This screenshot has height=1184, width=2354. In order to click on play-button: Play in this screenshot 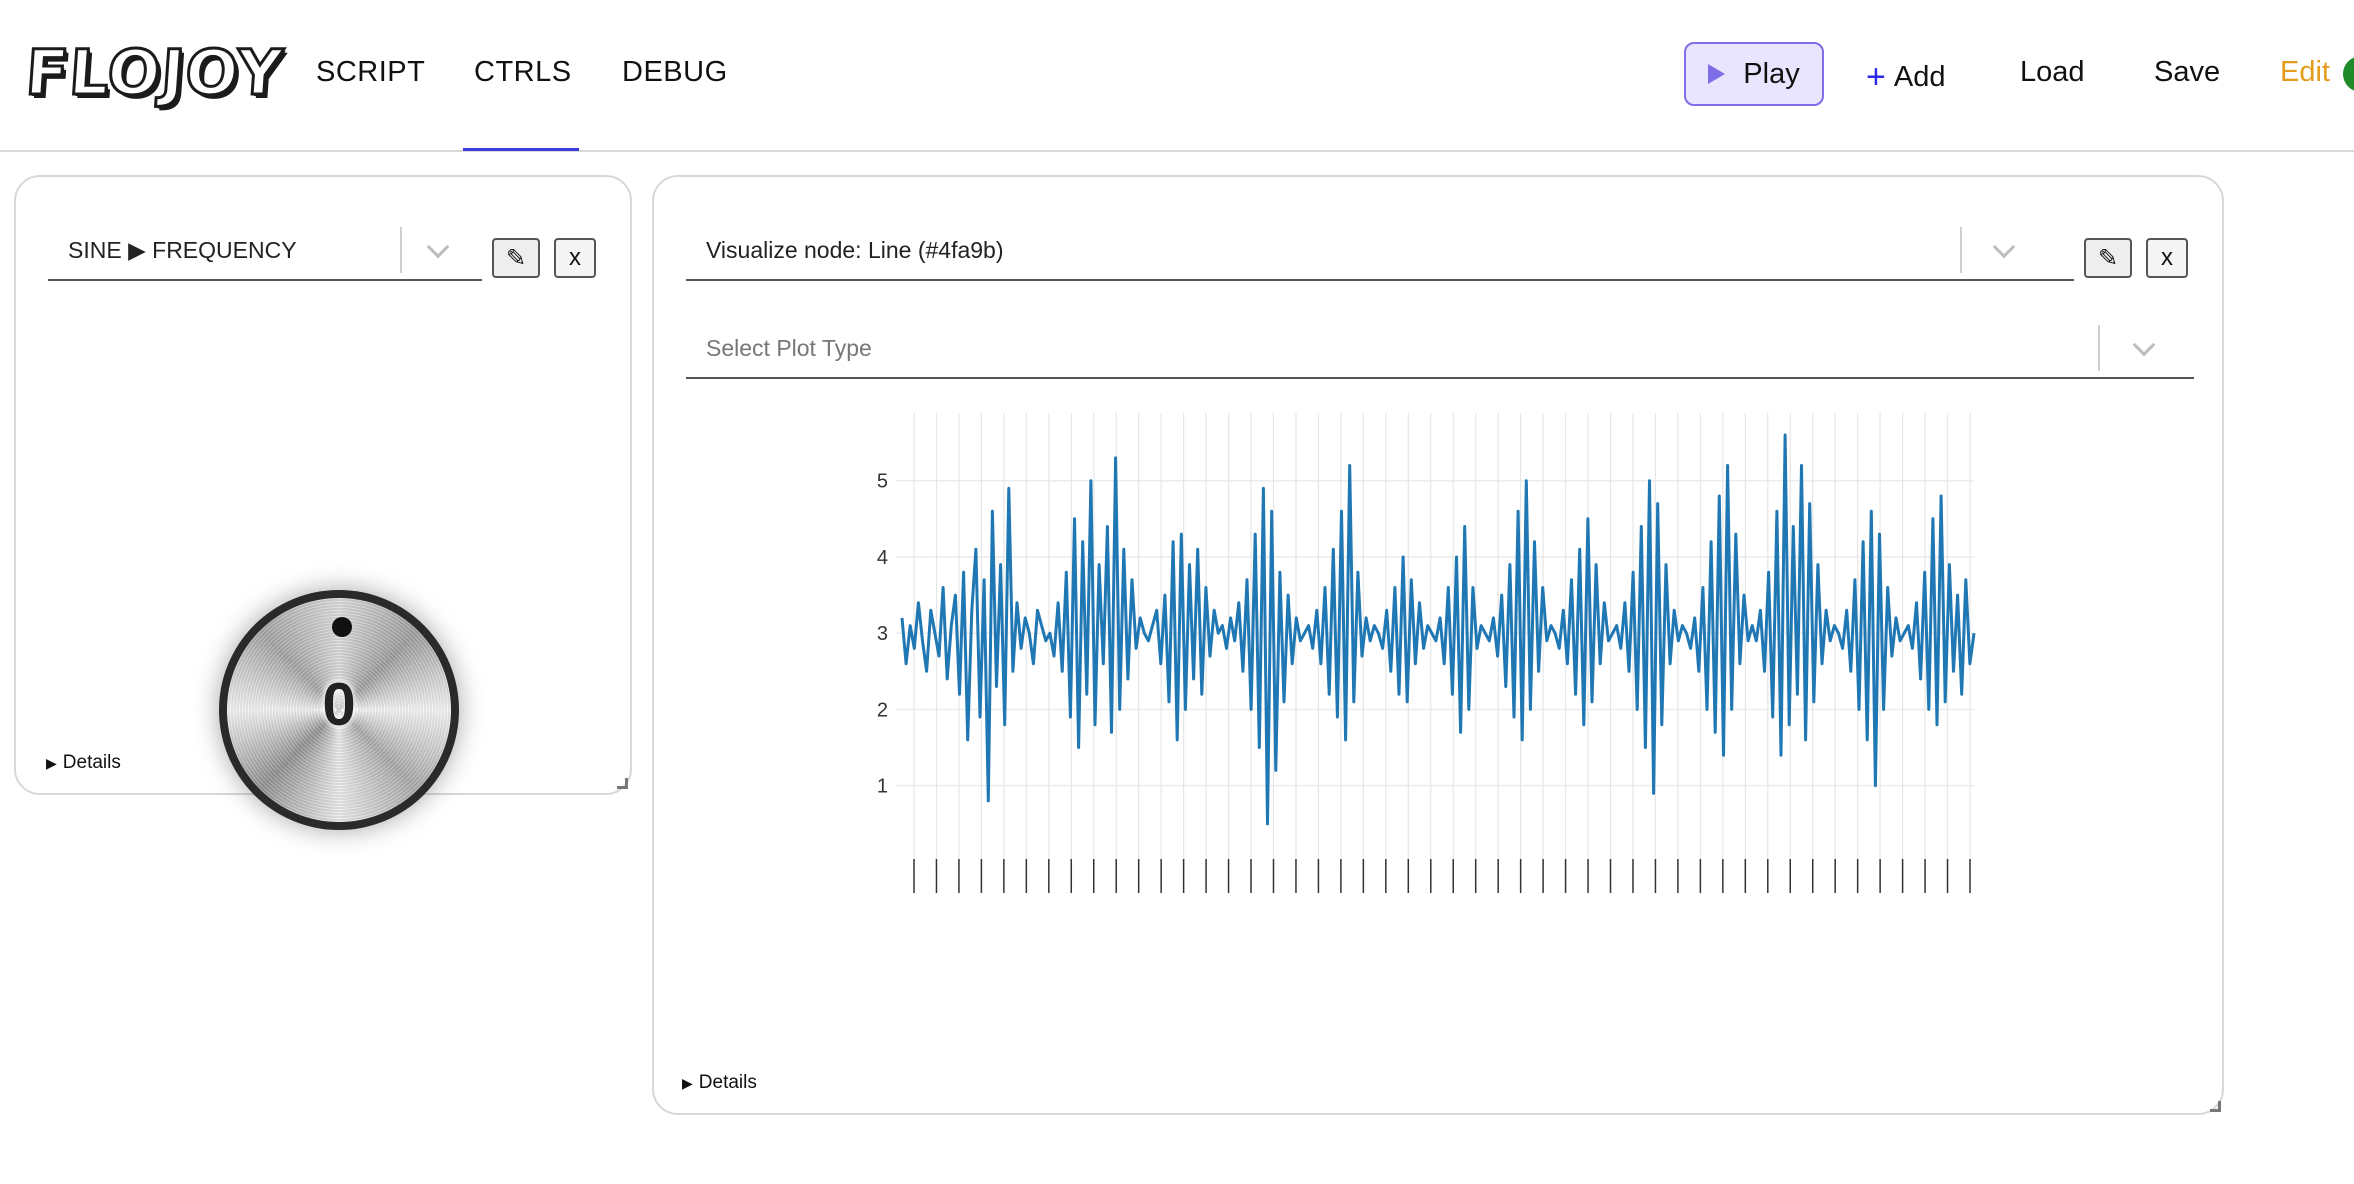, I will do `click(1754, 74)`.